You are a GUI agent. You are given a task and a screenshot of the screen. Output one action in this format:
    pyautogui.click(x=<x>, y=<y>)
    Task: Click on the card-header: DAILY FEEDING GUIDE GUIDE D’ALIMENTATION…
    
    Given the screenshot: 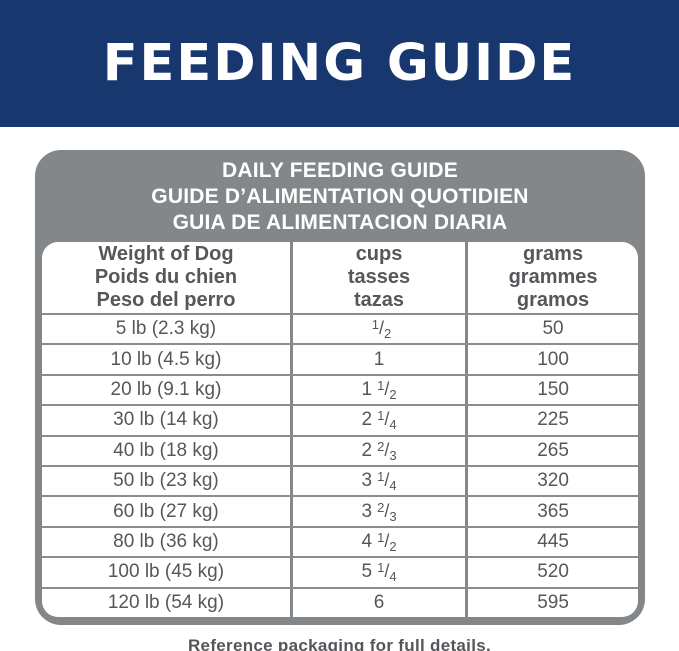 What is the action you would take?
    pyautogui.click(x=340, y=196)
    